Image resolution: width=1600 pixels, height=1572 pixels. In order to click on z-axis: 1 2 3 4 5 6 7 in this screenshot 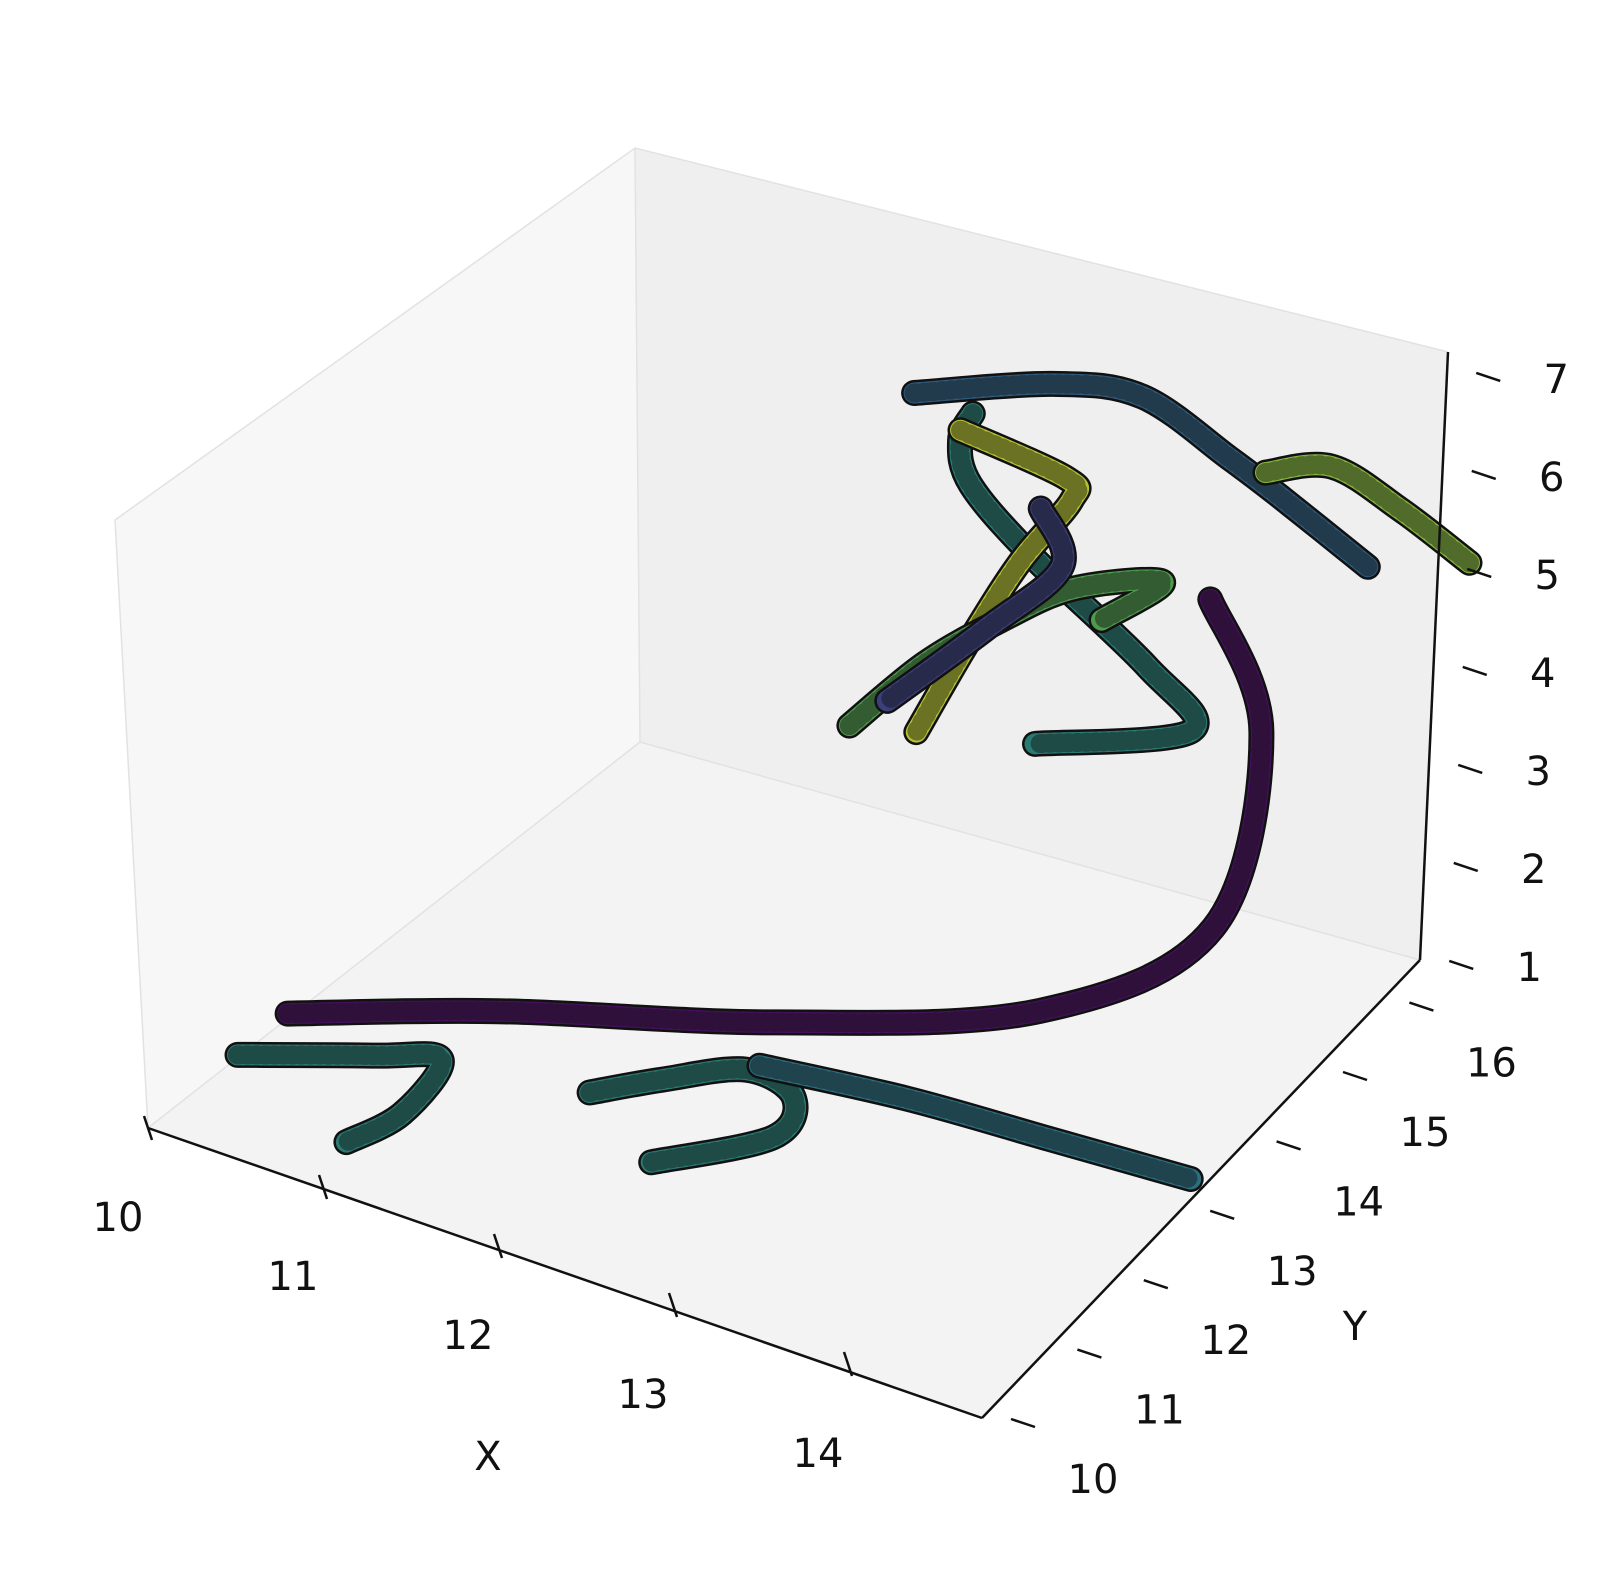, I will do `click(1493, 671)`.